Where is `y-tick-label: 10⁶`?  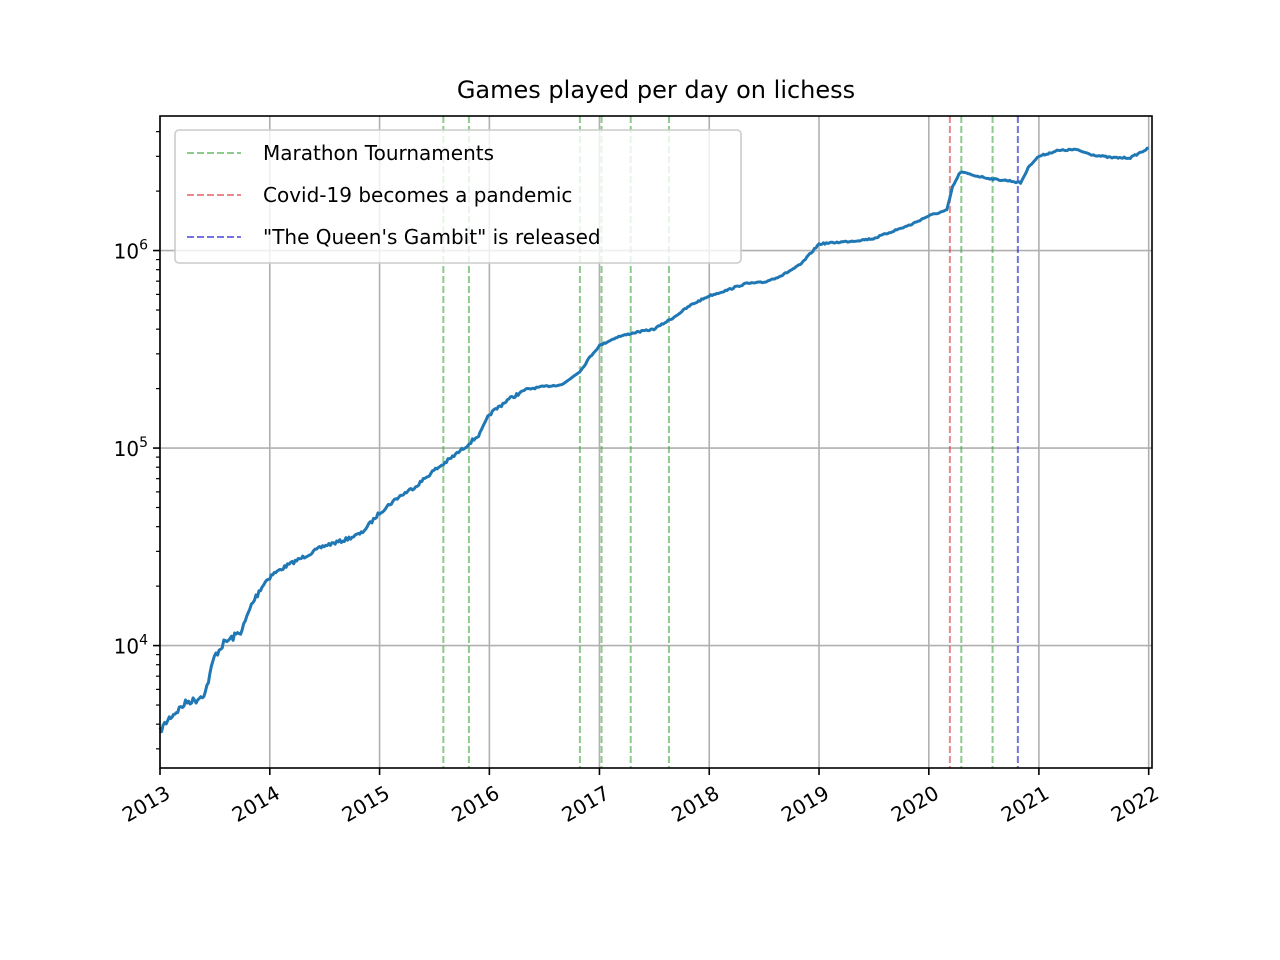
y-tick-label: 10⁶ is located at coordinates (131, 251).